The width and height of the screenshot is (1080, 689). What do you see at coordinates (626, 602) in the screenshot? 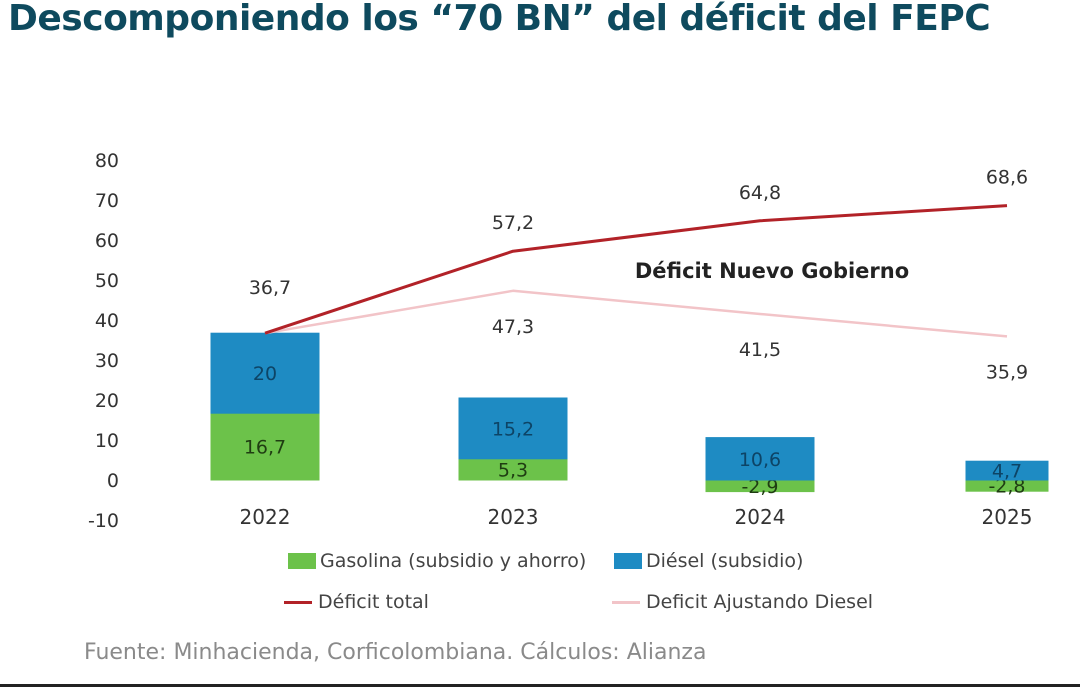
I see `legend-swatch-deficit-ajustando` at bounding box center [626, 602].